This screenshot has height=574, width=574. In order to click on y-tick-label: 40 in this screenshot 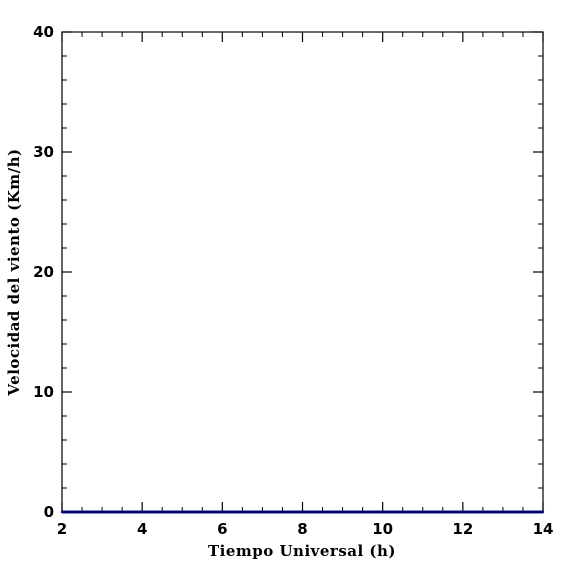, I will do `click(43, 32)`.